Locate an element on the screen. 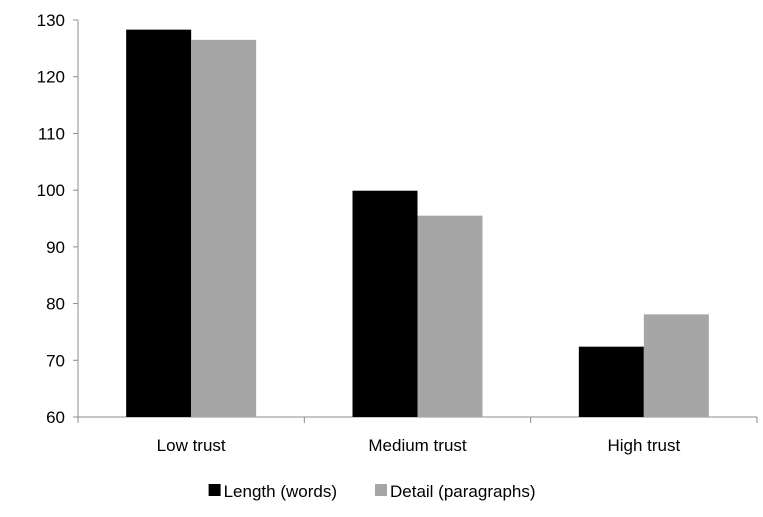 The height and width of the screenshot is (517, 763). x-category-label: Medium trust is located at coordinates (417, 445).